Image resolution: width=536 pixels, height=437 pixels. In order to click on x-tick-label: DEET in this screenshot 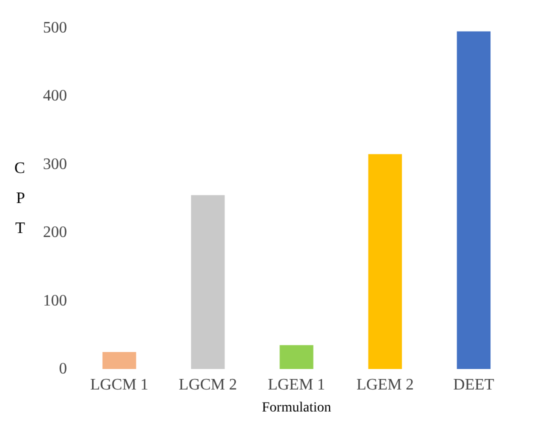, I will do `click(473, 385)`.